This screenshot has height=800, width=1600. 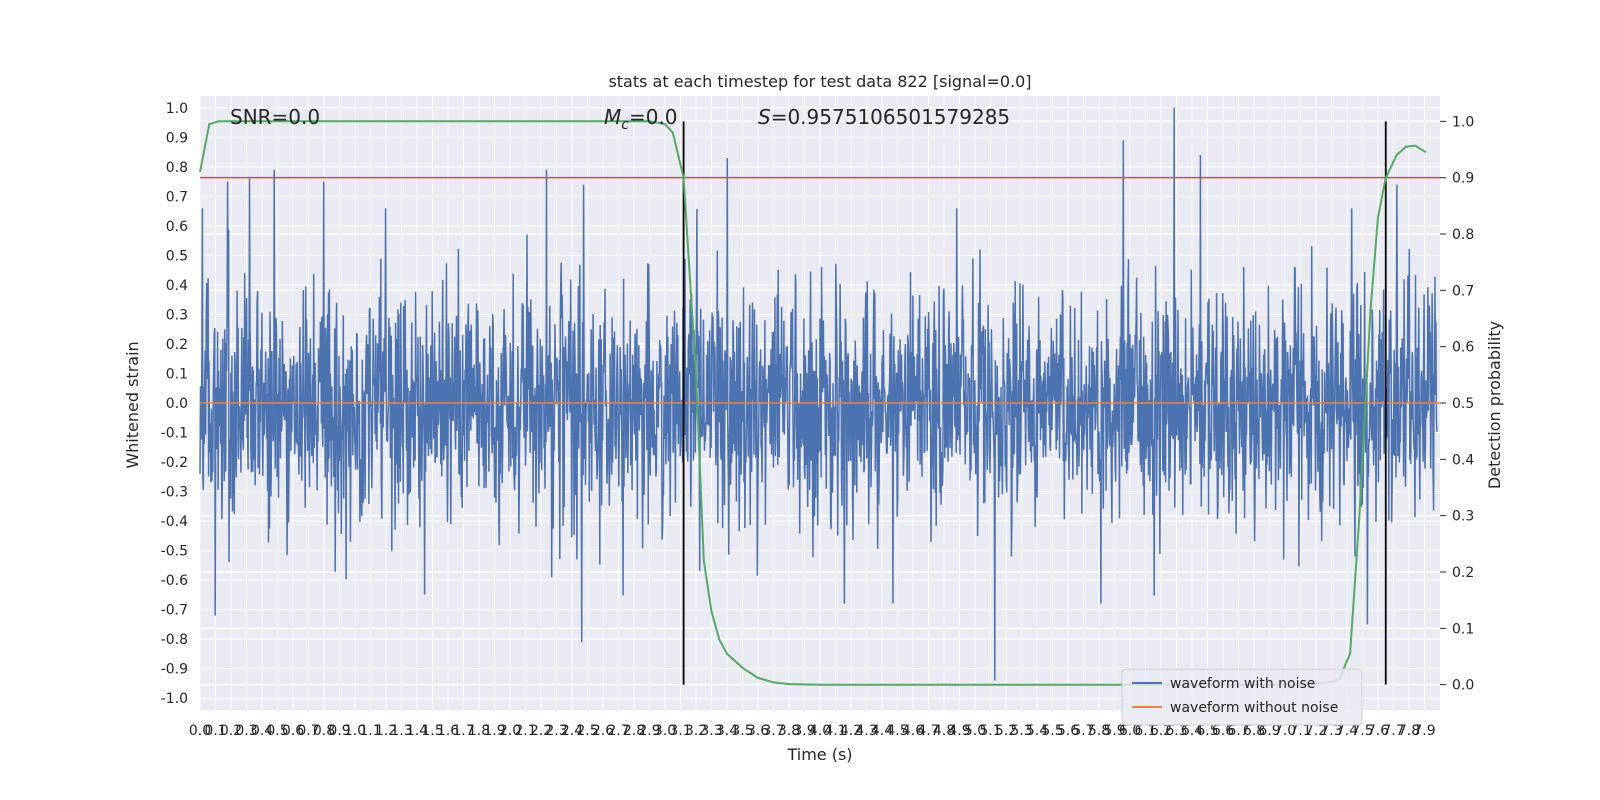 What do you see at coordinates (742, 731) in the screenshot?
I see `x-tick-label: 3.5` at bounding box center [742, 731].